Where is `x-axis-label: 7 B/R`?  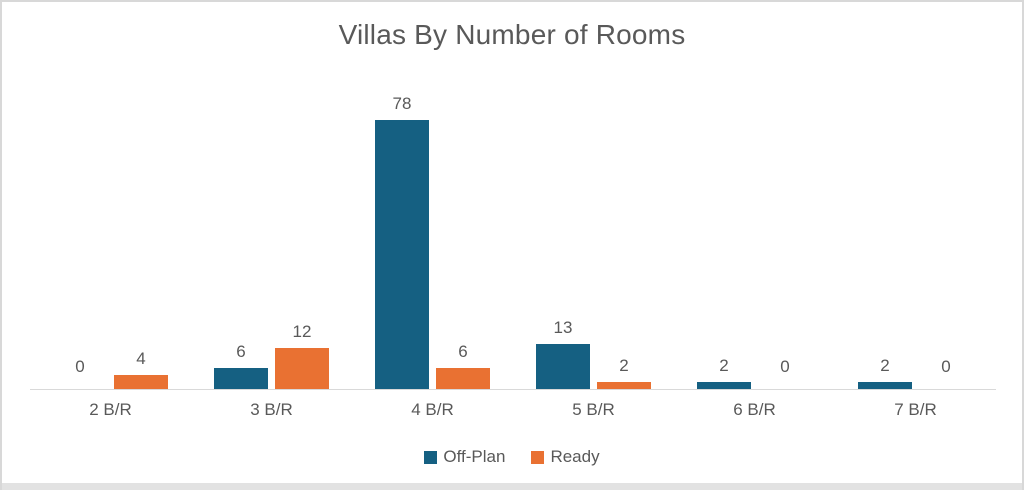
x-axis-label: 7 B/R is located at coordinates (915, 409).